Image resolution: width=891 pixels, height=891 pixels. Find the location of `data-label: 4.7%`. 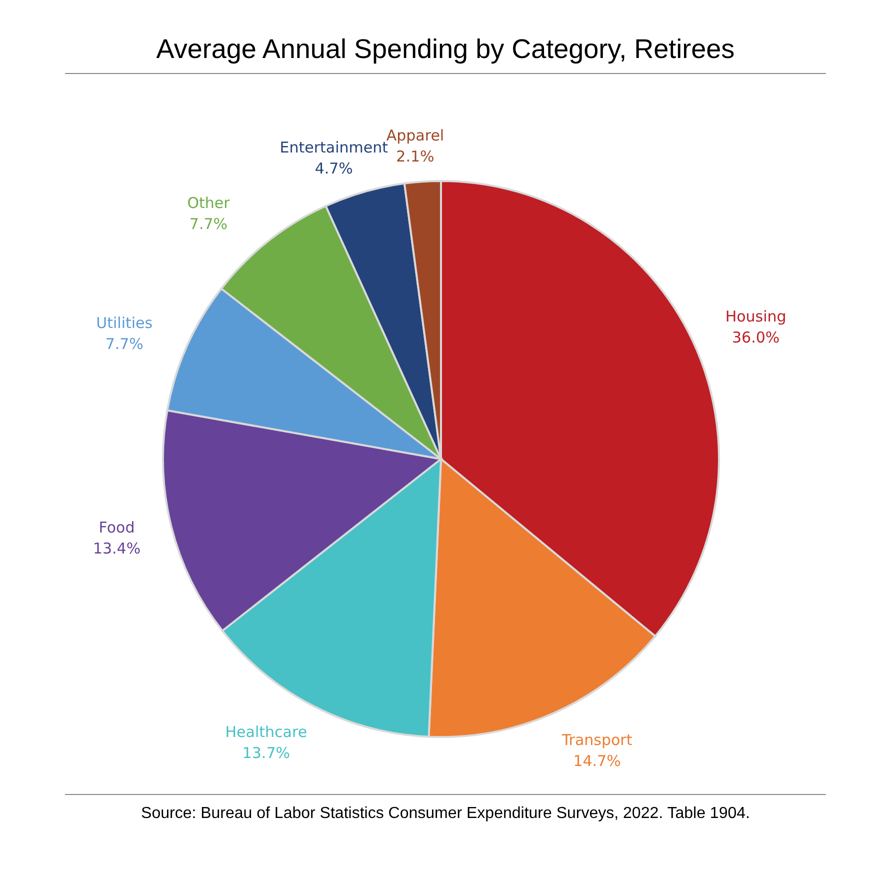

data-label: 4.7% is located at coordinates (333, 168).